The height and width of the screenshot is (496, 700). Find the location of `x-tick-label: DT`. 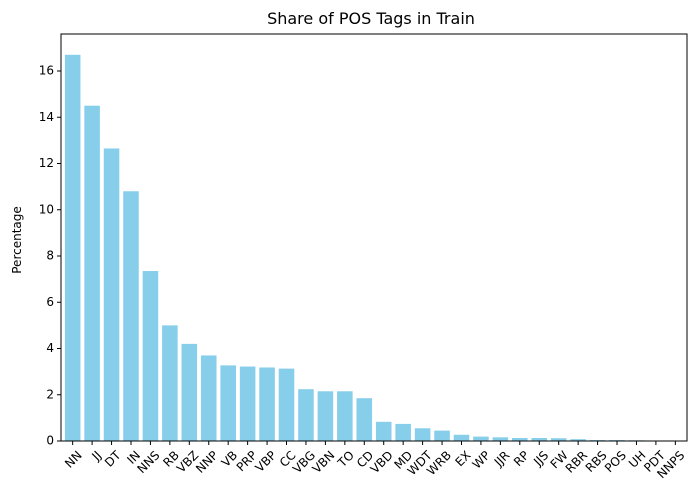

x-tick-label: DT is located at coordinates (113, 459).